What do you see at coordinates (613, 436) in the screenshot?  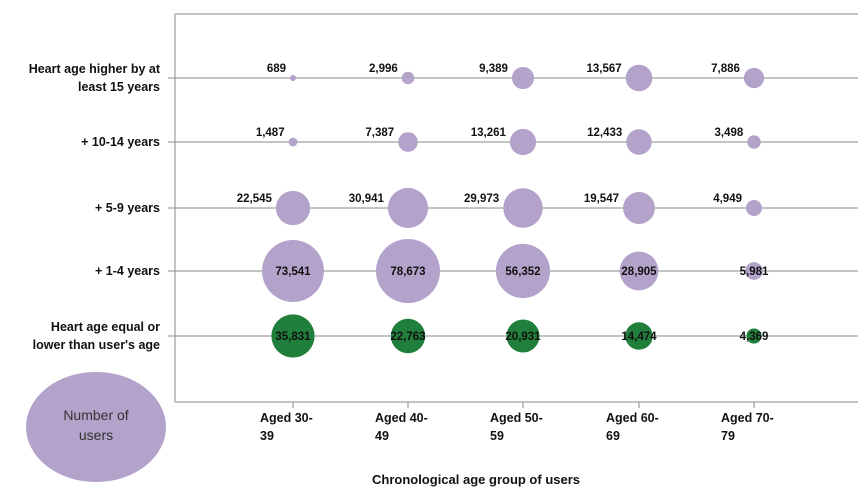 I see `x-tick-label: 69` at bounding box center [613, 436].